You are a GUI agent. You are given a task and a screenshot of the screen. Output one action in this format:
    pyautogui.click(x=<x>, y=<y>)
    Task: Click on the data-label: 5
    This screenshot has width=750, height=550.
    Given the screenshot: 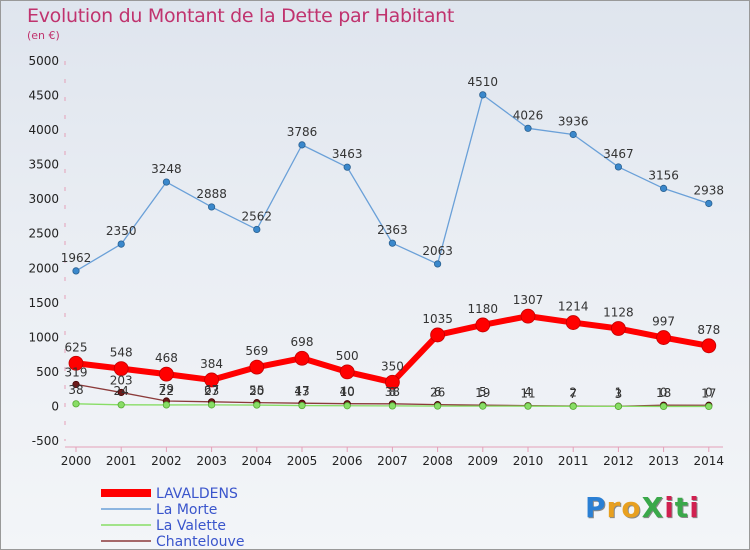 What is the action you would take?
    pyautogui.click(x=483, y=392)
    